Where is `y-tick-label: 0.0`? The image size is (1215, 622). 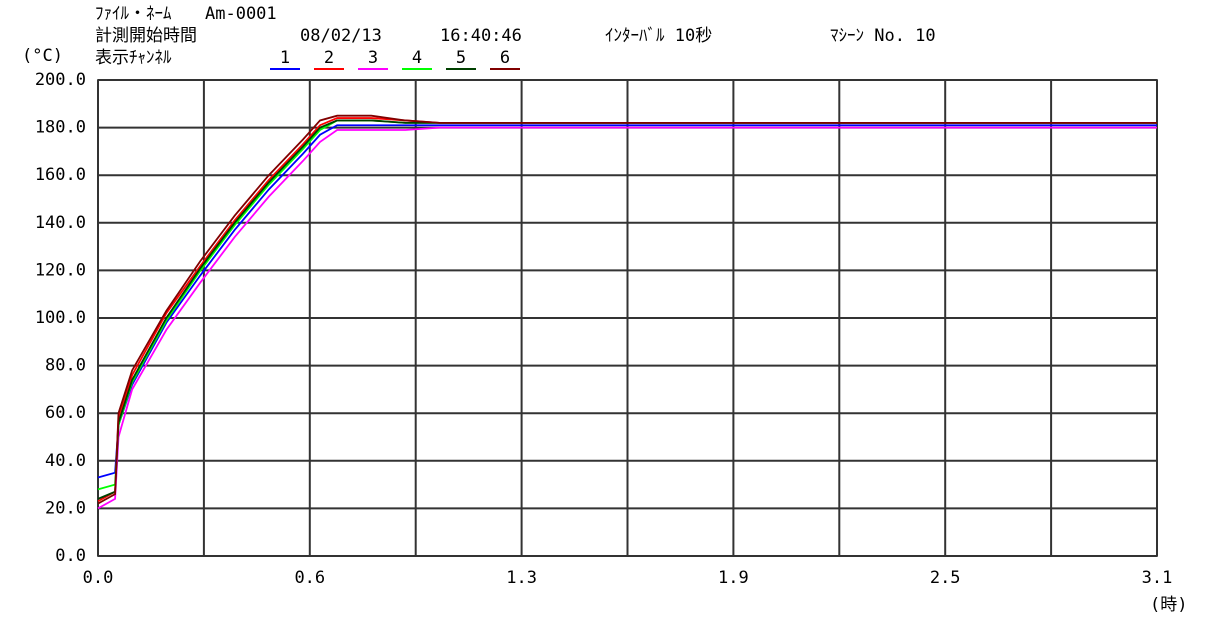 y-tick-label: 0.0 is located at coordinates (70, 556).